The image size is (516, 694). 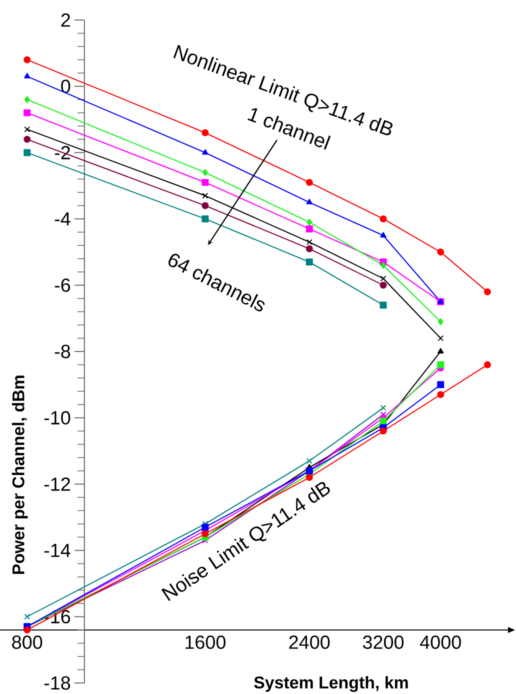 I want to click on x-axis-title: System Length, km, so click(x=331, y=684).